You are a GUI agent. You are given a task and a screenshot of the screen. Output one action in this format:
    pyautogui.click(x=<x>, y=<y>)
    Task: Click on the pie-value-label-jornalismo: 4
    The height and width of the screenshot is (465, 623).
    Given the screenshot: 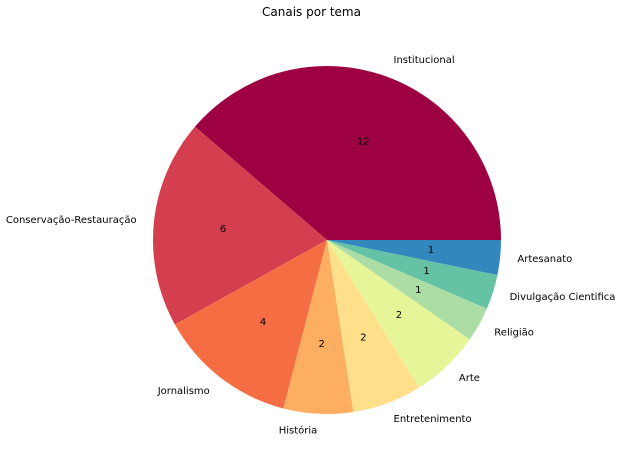 What is the action you would take?
    pyautogui.click(x=263, y=322)
    